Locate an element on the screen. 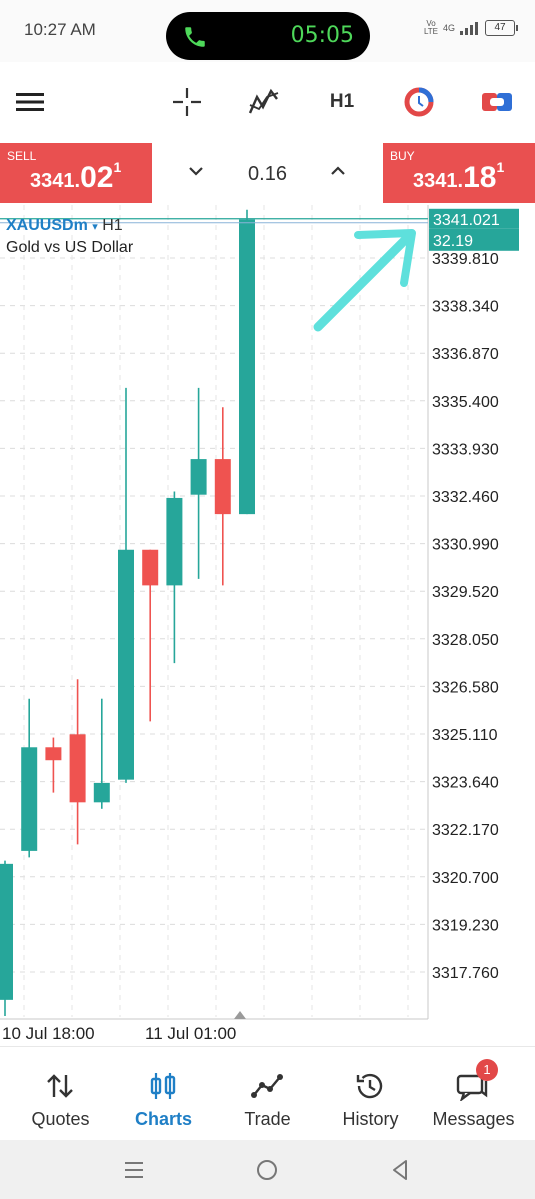 This screenshot has width=535, height=1199. one-click-trading-icon is located at coordinates (419, 102).